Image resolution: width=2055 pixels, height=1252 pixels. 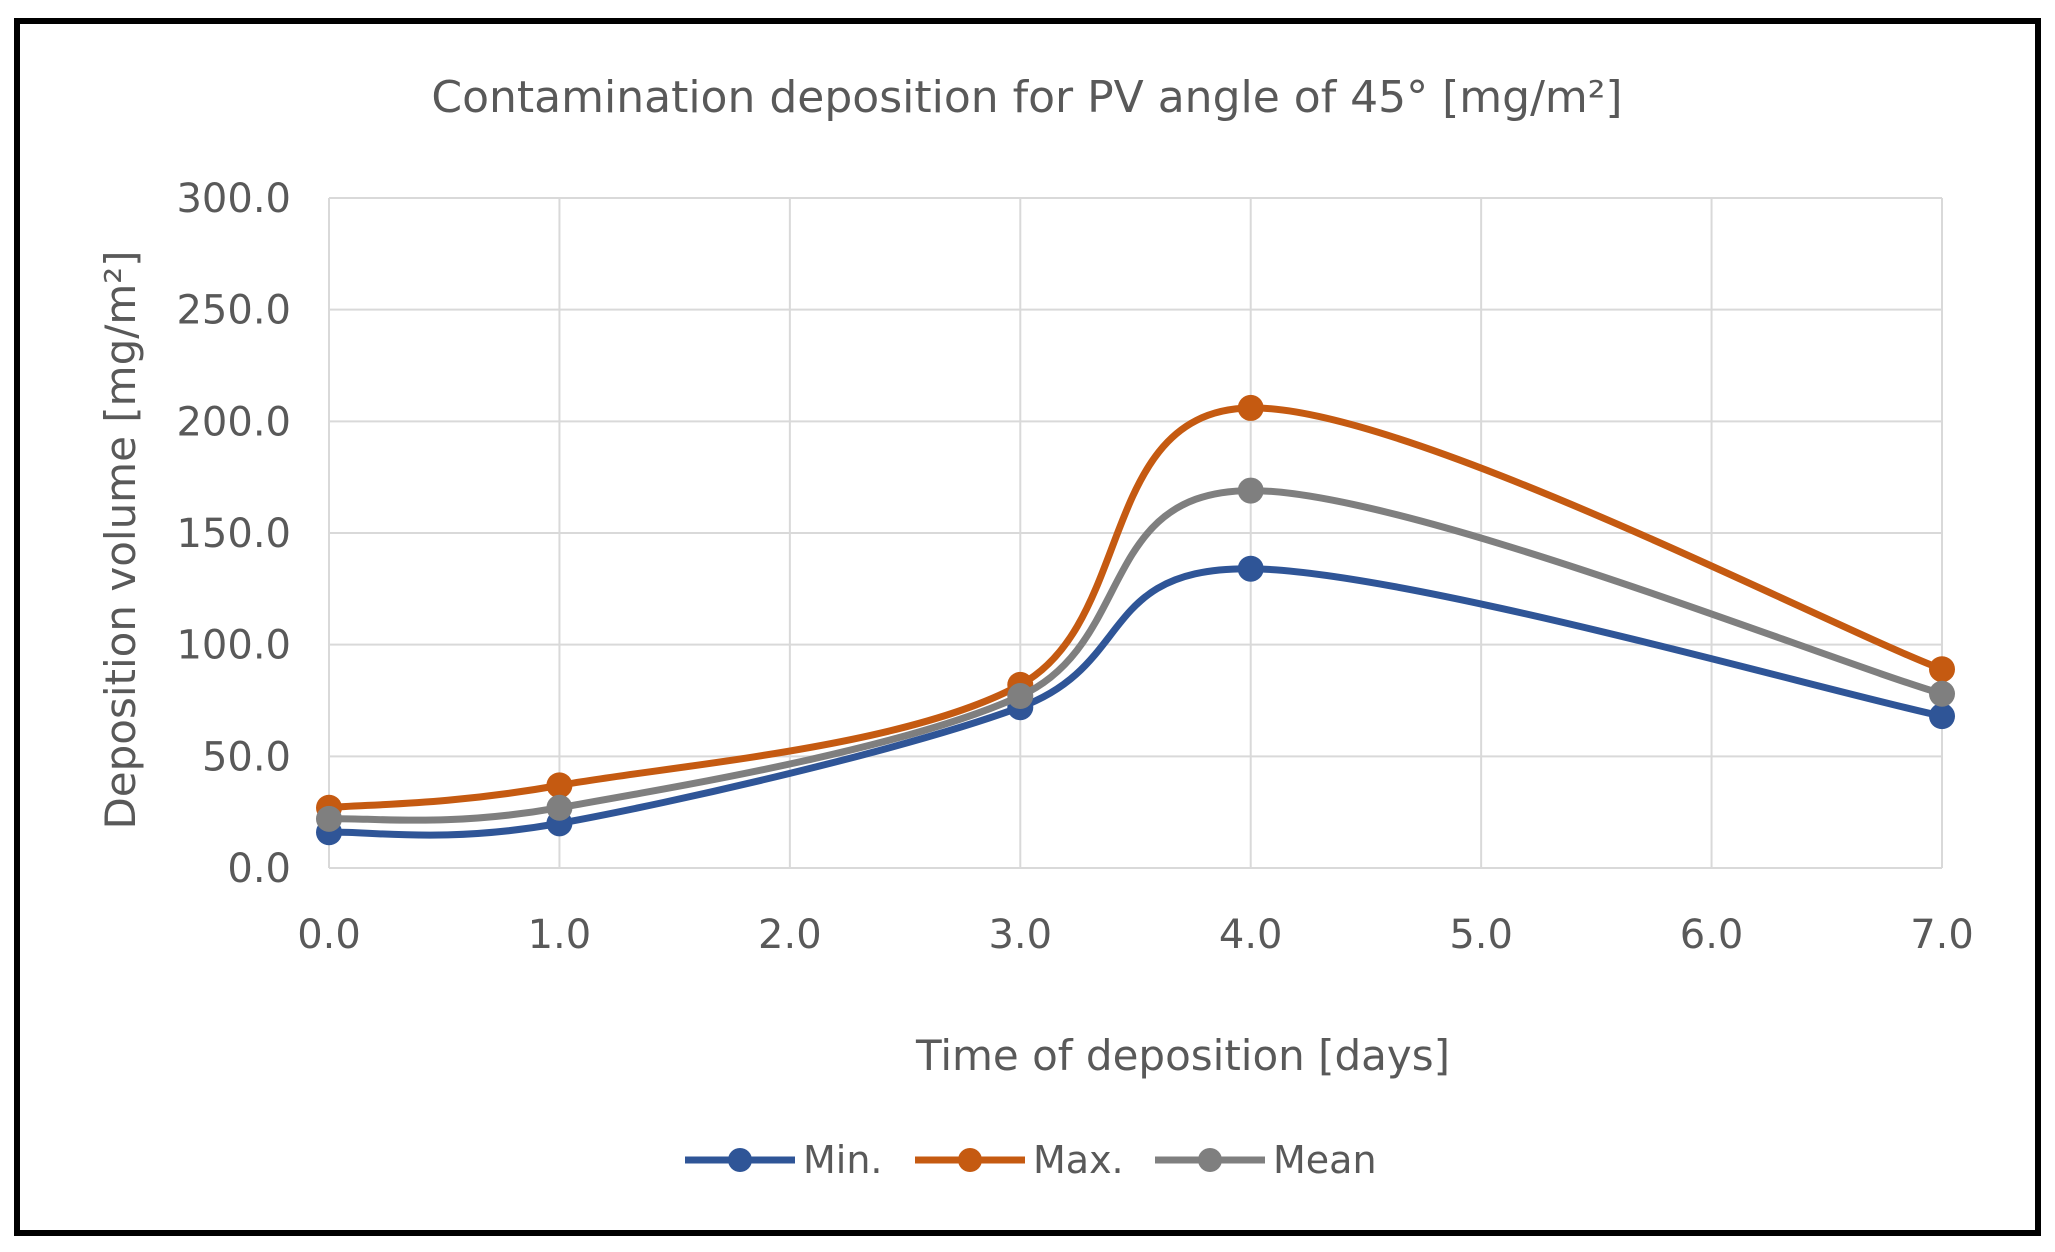 I want to click on legend: Min. Max. Mean, so click(x=1031, y=1160).